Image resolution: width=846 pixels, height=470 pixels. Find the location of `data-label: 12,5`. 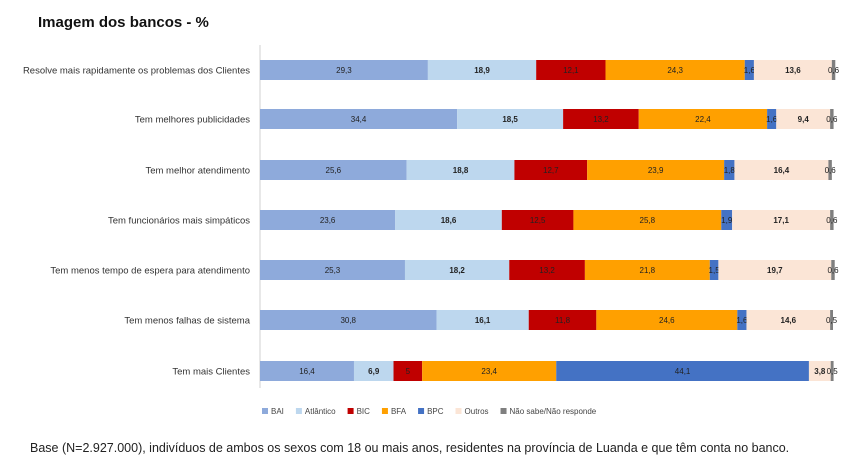

data-label: 12,5 is located at coordinates (538, 220).